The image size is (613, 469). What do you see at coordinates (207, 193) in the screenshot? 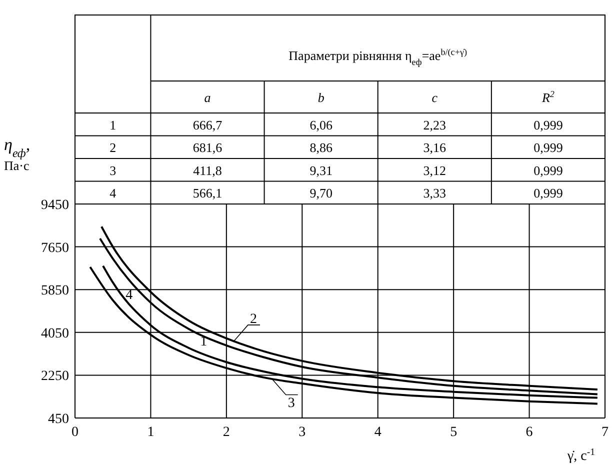
I see `text: 566,1` at bounding box center [207, 193].